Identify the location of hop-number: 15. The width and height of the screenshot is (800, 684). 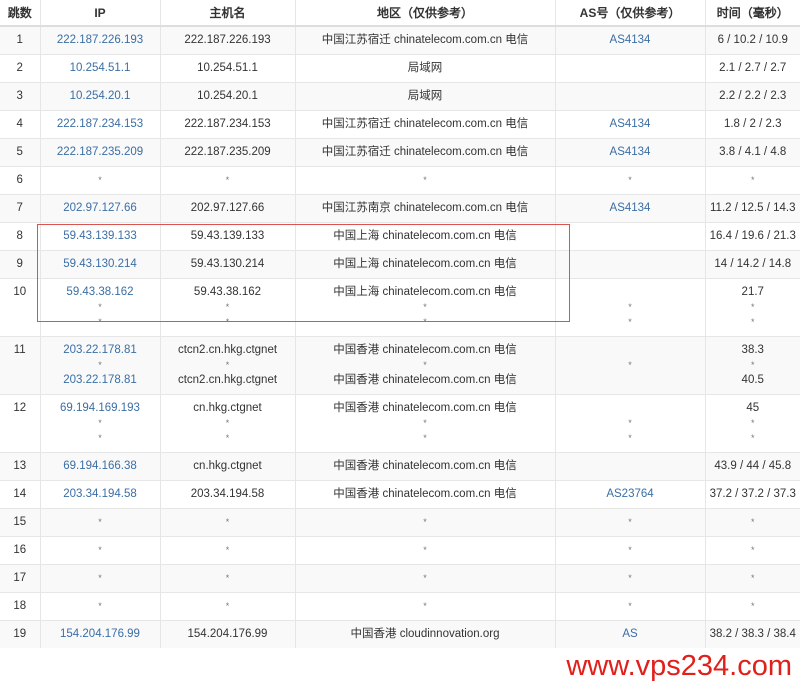
(20, 522).